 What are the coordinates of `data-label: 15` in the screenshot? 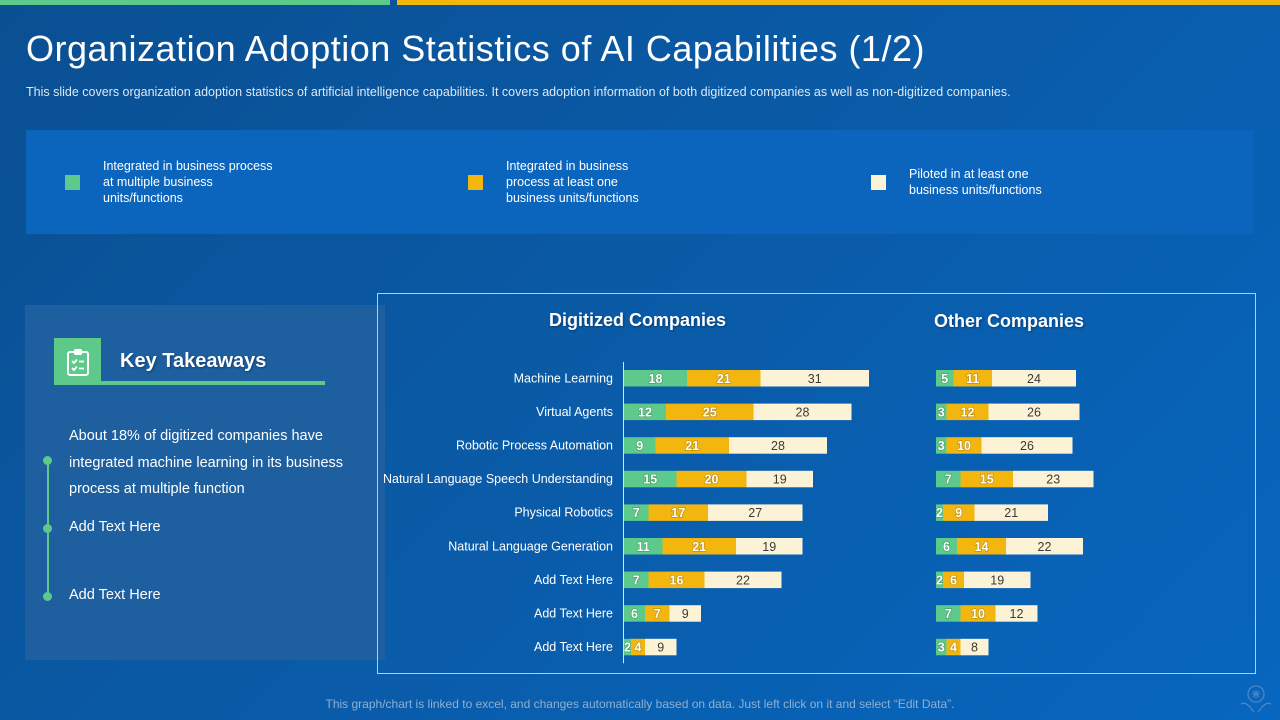 It's located at (987, 480).